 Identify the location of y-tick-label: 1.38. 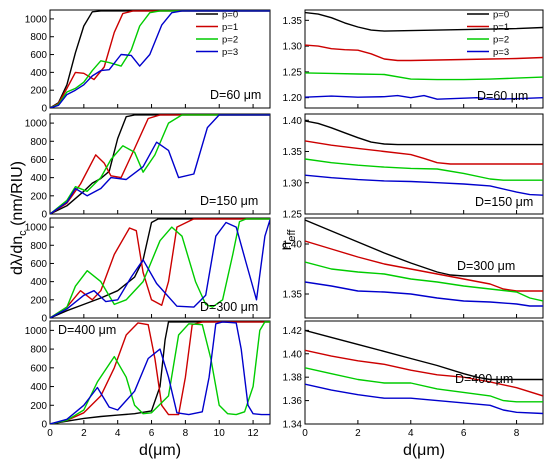
(293, 378).